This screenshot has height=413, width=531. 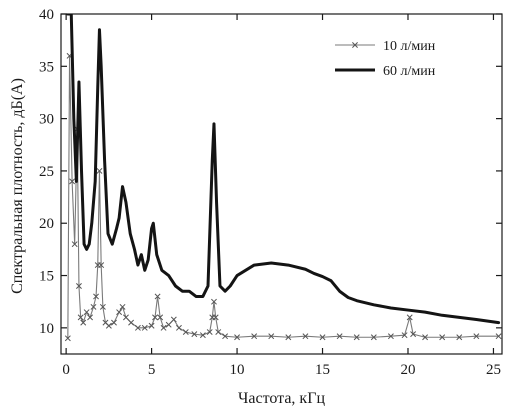 I want to click on x-tick-label: 5, so click(x=152, y=370).